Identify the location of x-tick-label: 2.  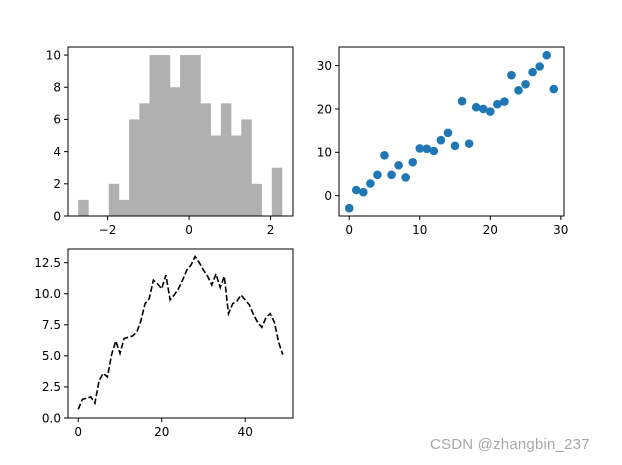
(271, 230).